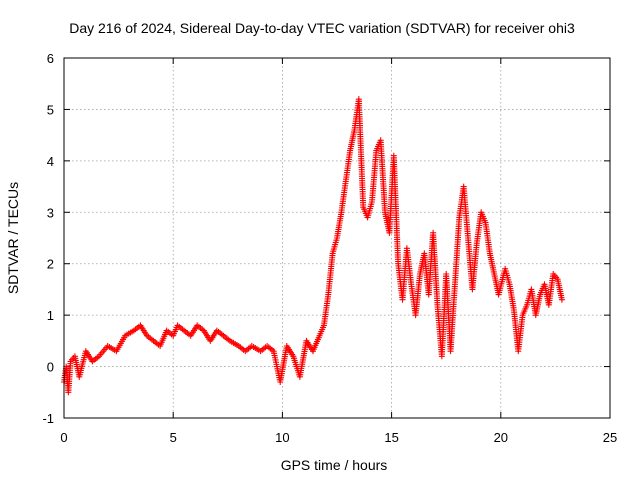 This screenshot has height=480, width=640. I want to click on x-tick-label: 25, so click(610, 437).